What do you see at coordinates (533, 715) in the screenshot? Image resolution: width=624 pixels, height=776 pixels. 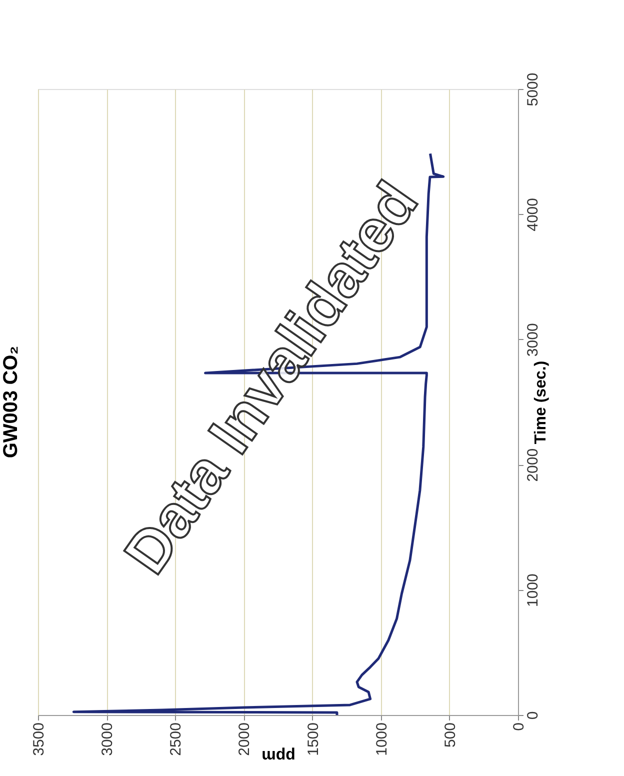 I see `y-tick-label: 0` at bounding box center [533, 715].